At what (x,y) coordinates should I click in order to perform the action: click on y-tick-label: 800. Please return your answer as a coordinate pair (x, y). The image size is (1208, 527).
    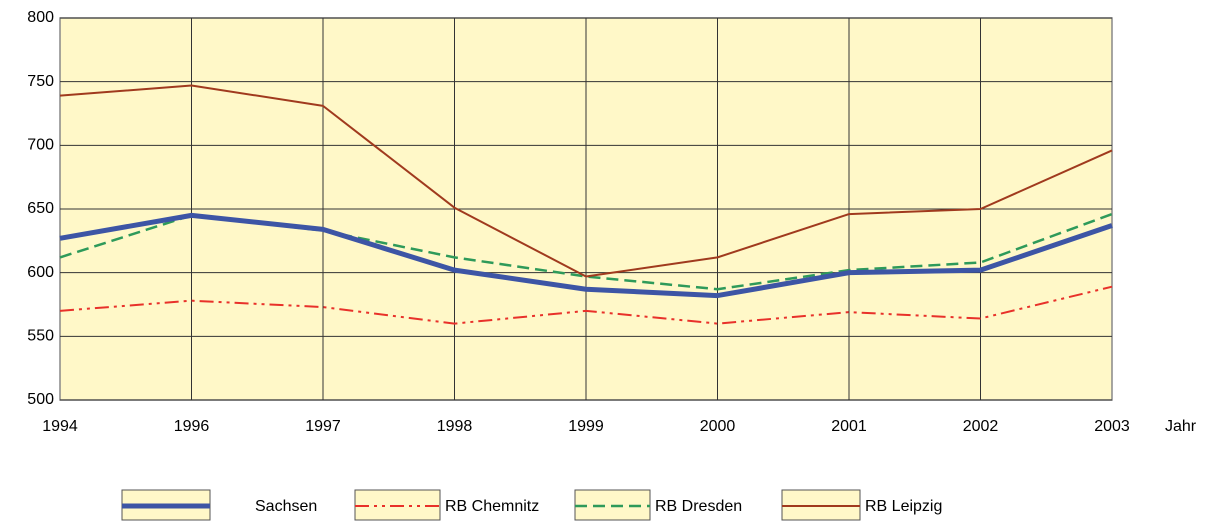
    Looking at the image, I should click on (40, 17).